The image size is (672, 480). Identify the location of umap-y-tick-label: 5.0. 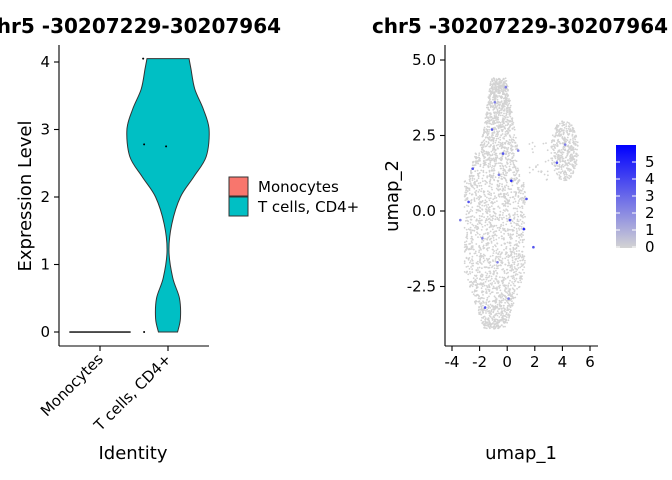
(424, 60).